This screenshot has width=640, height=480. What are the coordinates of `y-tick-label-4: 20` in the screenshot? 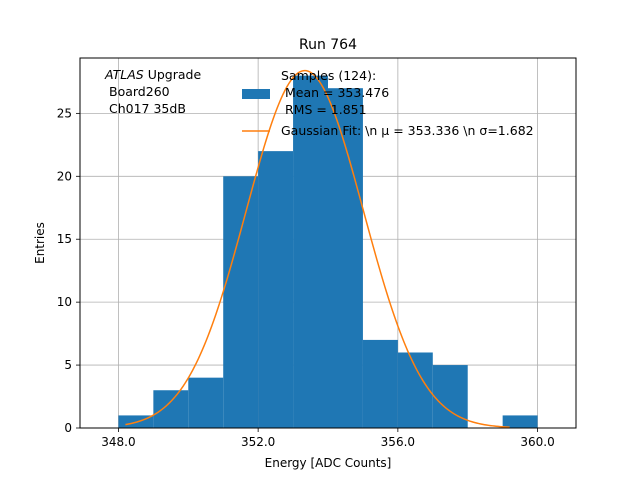 It's located at (64, 176).